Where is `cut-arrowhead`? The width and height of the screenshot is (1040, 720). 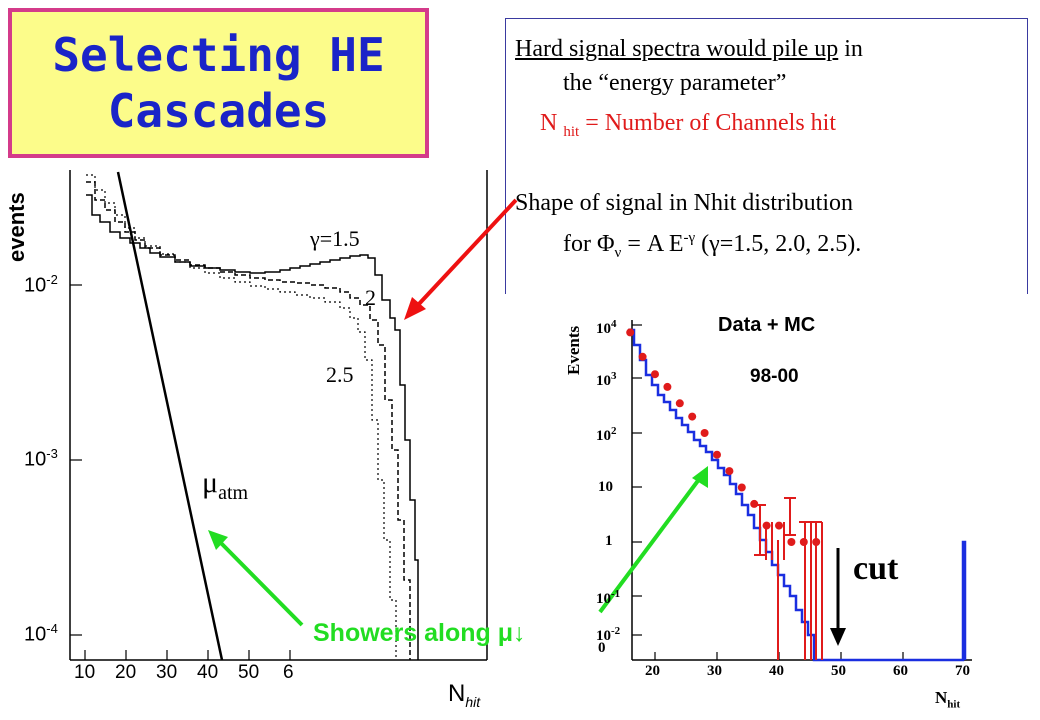 cut-arrowhead is located at coordinates (838, 637).